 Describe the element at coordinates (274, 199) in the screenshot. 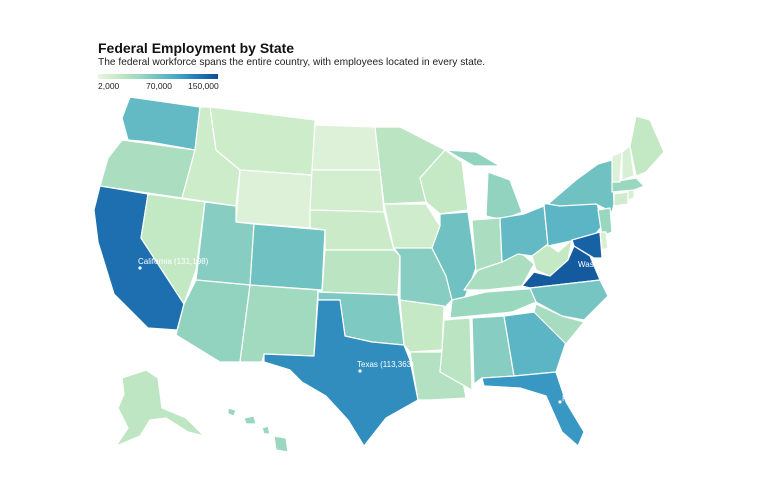

I see `state-wyoming: Wyoming` at that location.